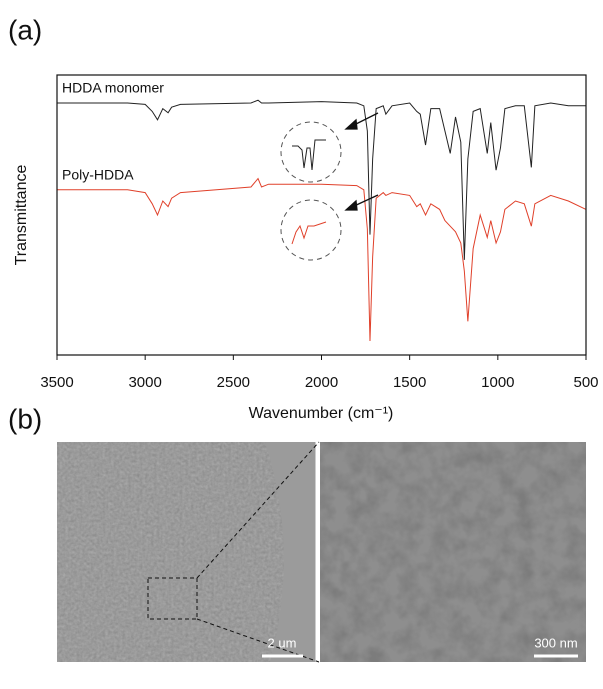 This screenshot has height=689, width=603. Describe the element at coordinates (291, 552) in the screenshot. I see `sem-edge` at that location.